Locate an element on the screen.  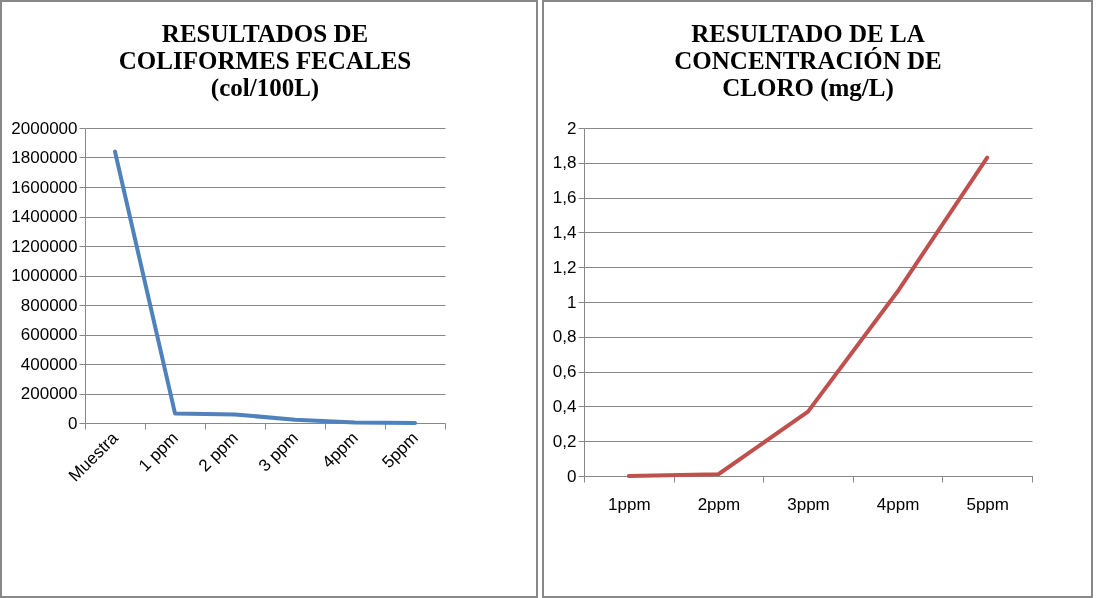
x-tick-label: 2ppm is located at coordinates (719, 504).